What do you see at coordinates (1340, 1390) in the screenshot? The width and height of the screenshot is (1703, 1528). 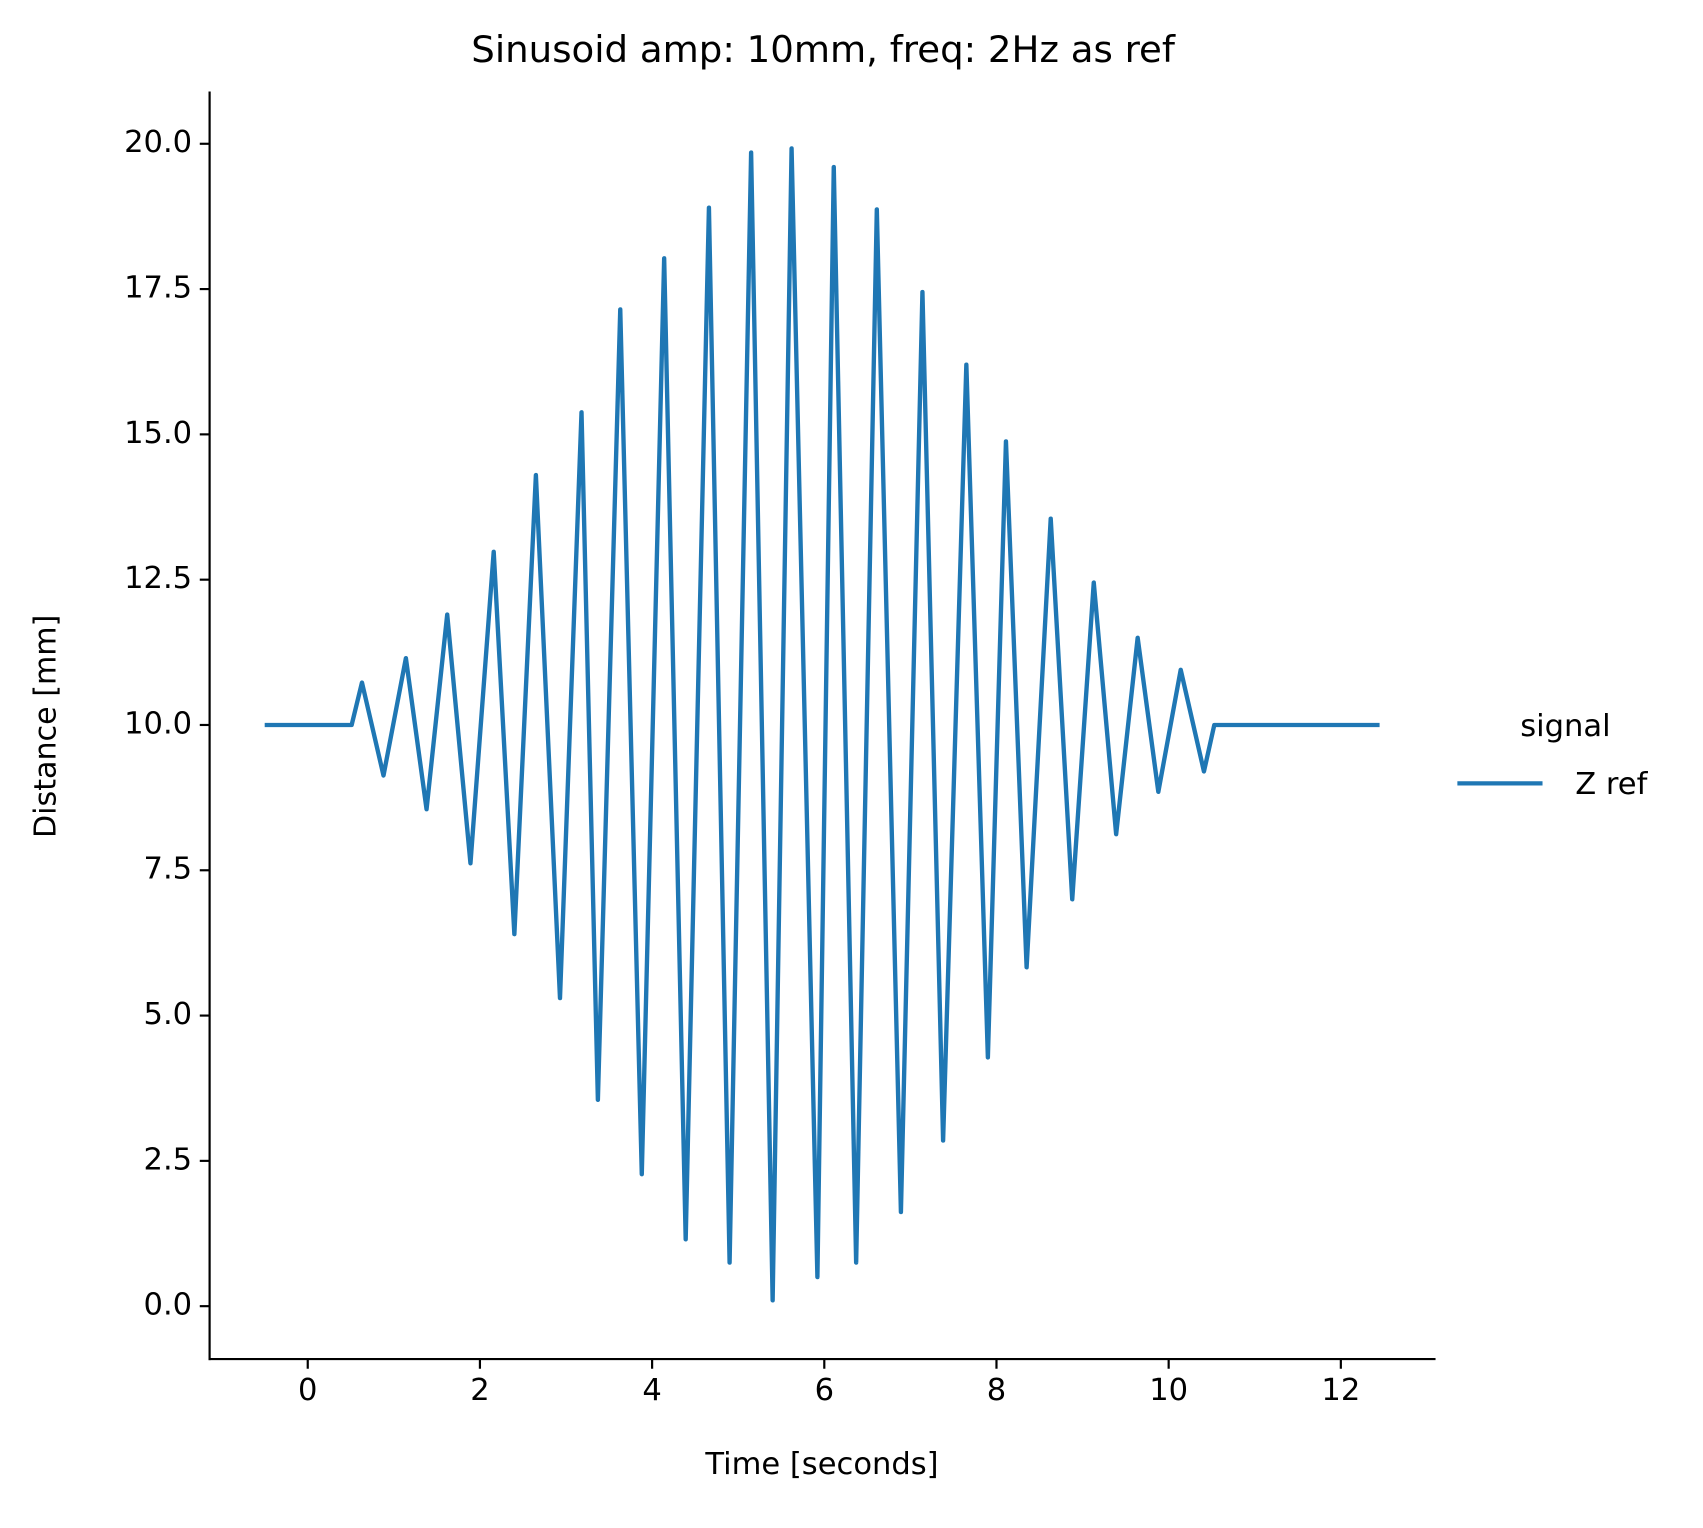 I see `x-tick-label: 12` at bounding box center [1340, 1390].